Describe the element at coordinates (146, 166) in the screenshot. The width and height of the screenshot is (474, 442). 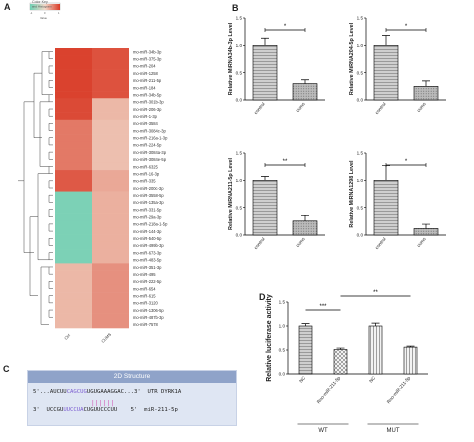
I see `row-label: mo-miR-6325` at that location.